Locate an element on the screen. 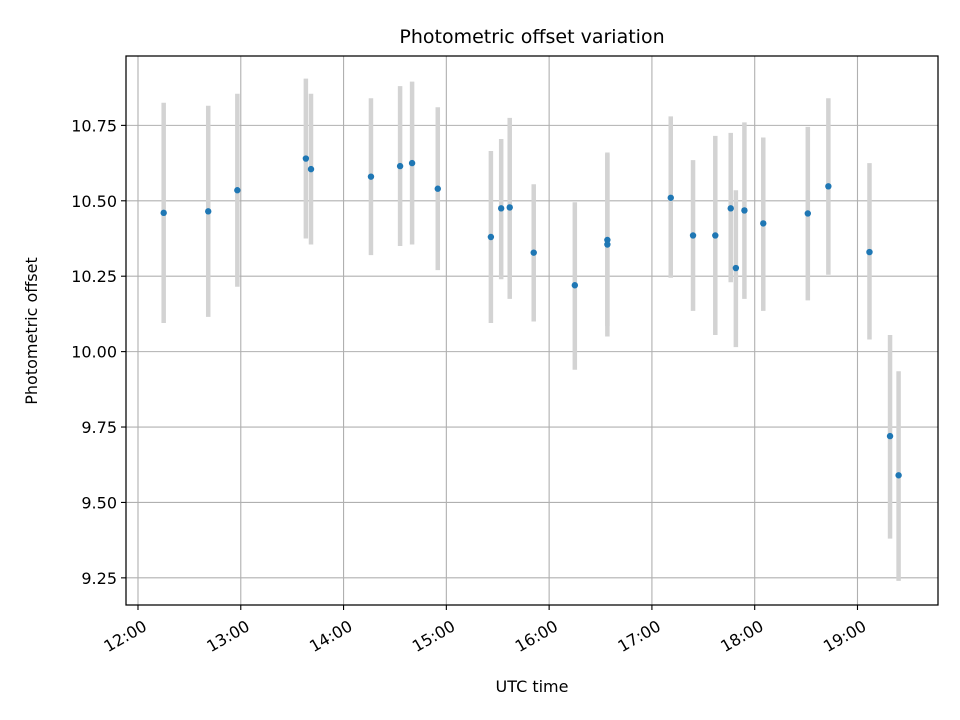 This screenshot has width=960, height=720. x-axis-label: UTC time is located at coordinates (532, 686).